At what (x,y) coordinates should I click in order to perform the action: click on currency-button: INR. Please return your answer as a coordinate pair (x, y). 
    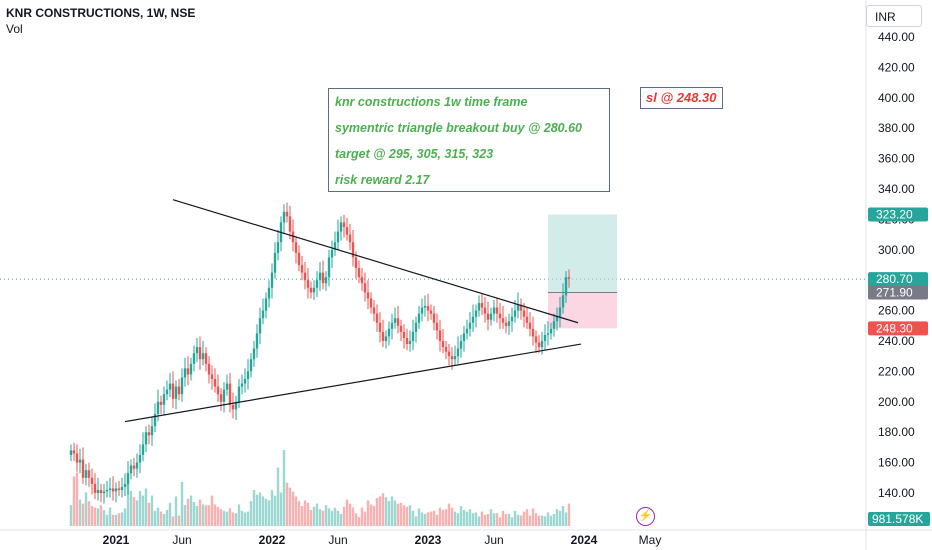
    Looking at the image, I should click on (894, 16).